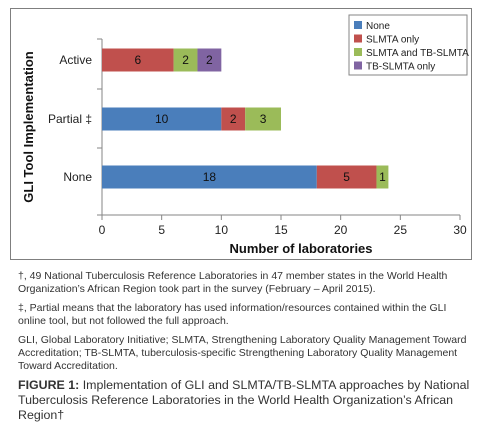  I want to click on bar-data-label: 5, so click(346, 177).